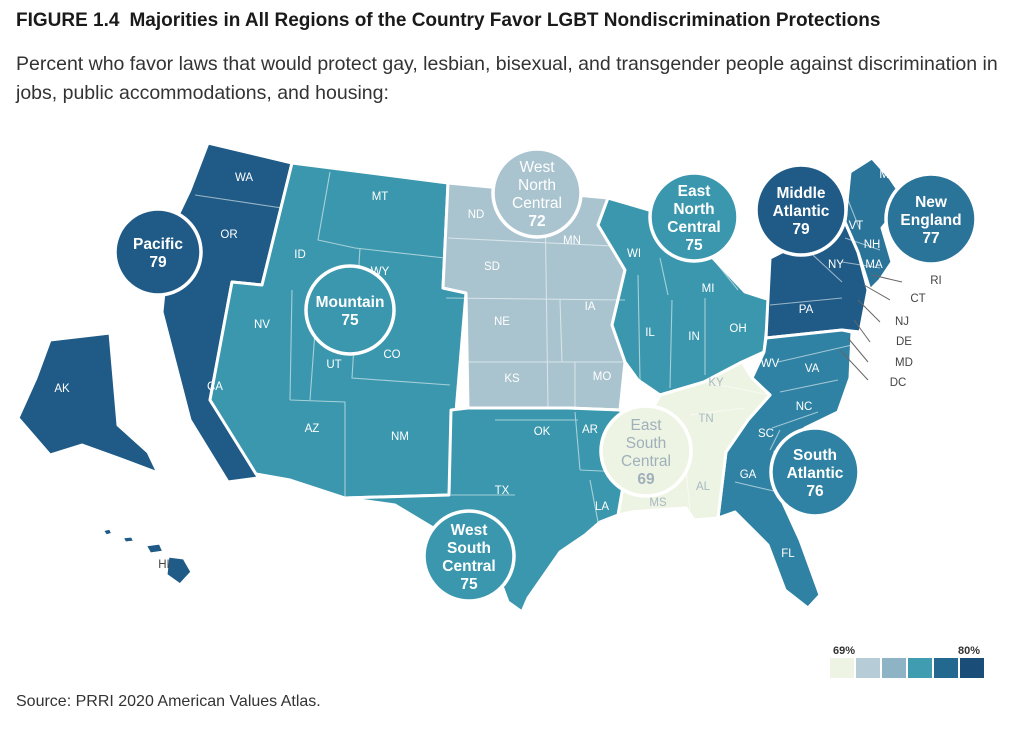 This screenshot has height=733, width=1024. I want to click on region-pacific-hawaii, so click(147, 556).